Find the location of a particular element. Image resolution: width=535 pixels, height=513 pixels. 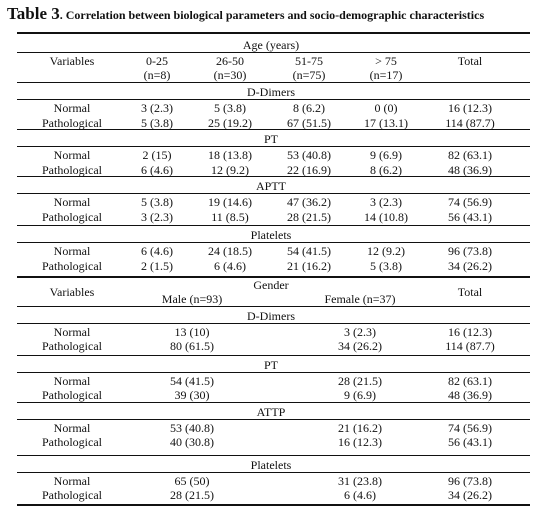

table-cell: 5 (3.8) is located at coordinates (386, 266).